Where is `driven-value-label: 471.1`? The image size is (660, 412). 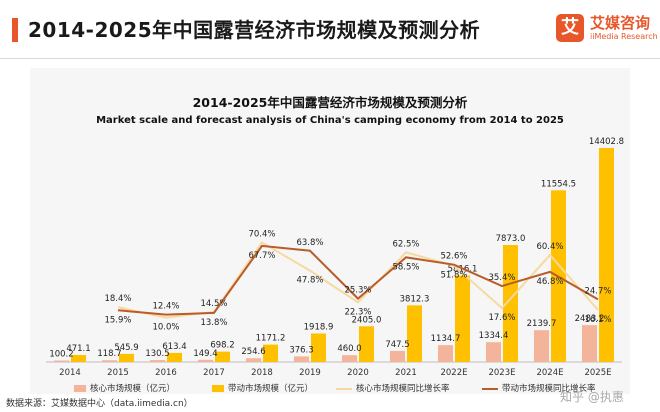 driven-value-label: 471.1 is located at coordinates (78, 349).